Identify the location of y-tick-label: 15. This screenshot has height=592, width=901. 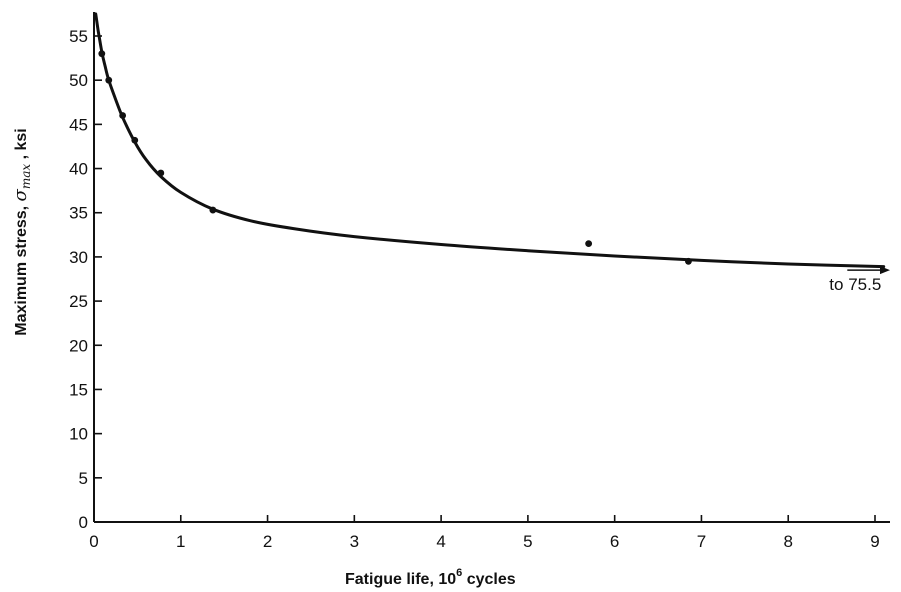
(78, 389).